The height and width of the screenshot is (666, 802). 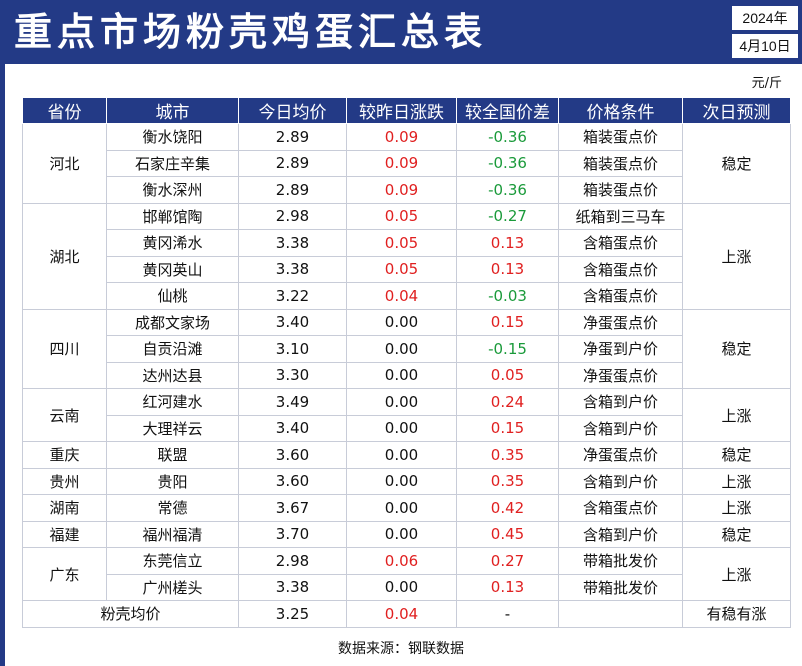 What do you see at coordinates (507, 561) in the screenshot?
I see `diff-cell: 0.27` at bounding box center [507, 561].